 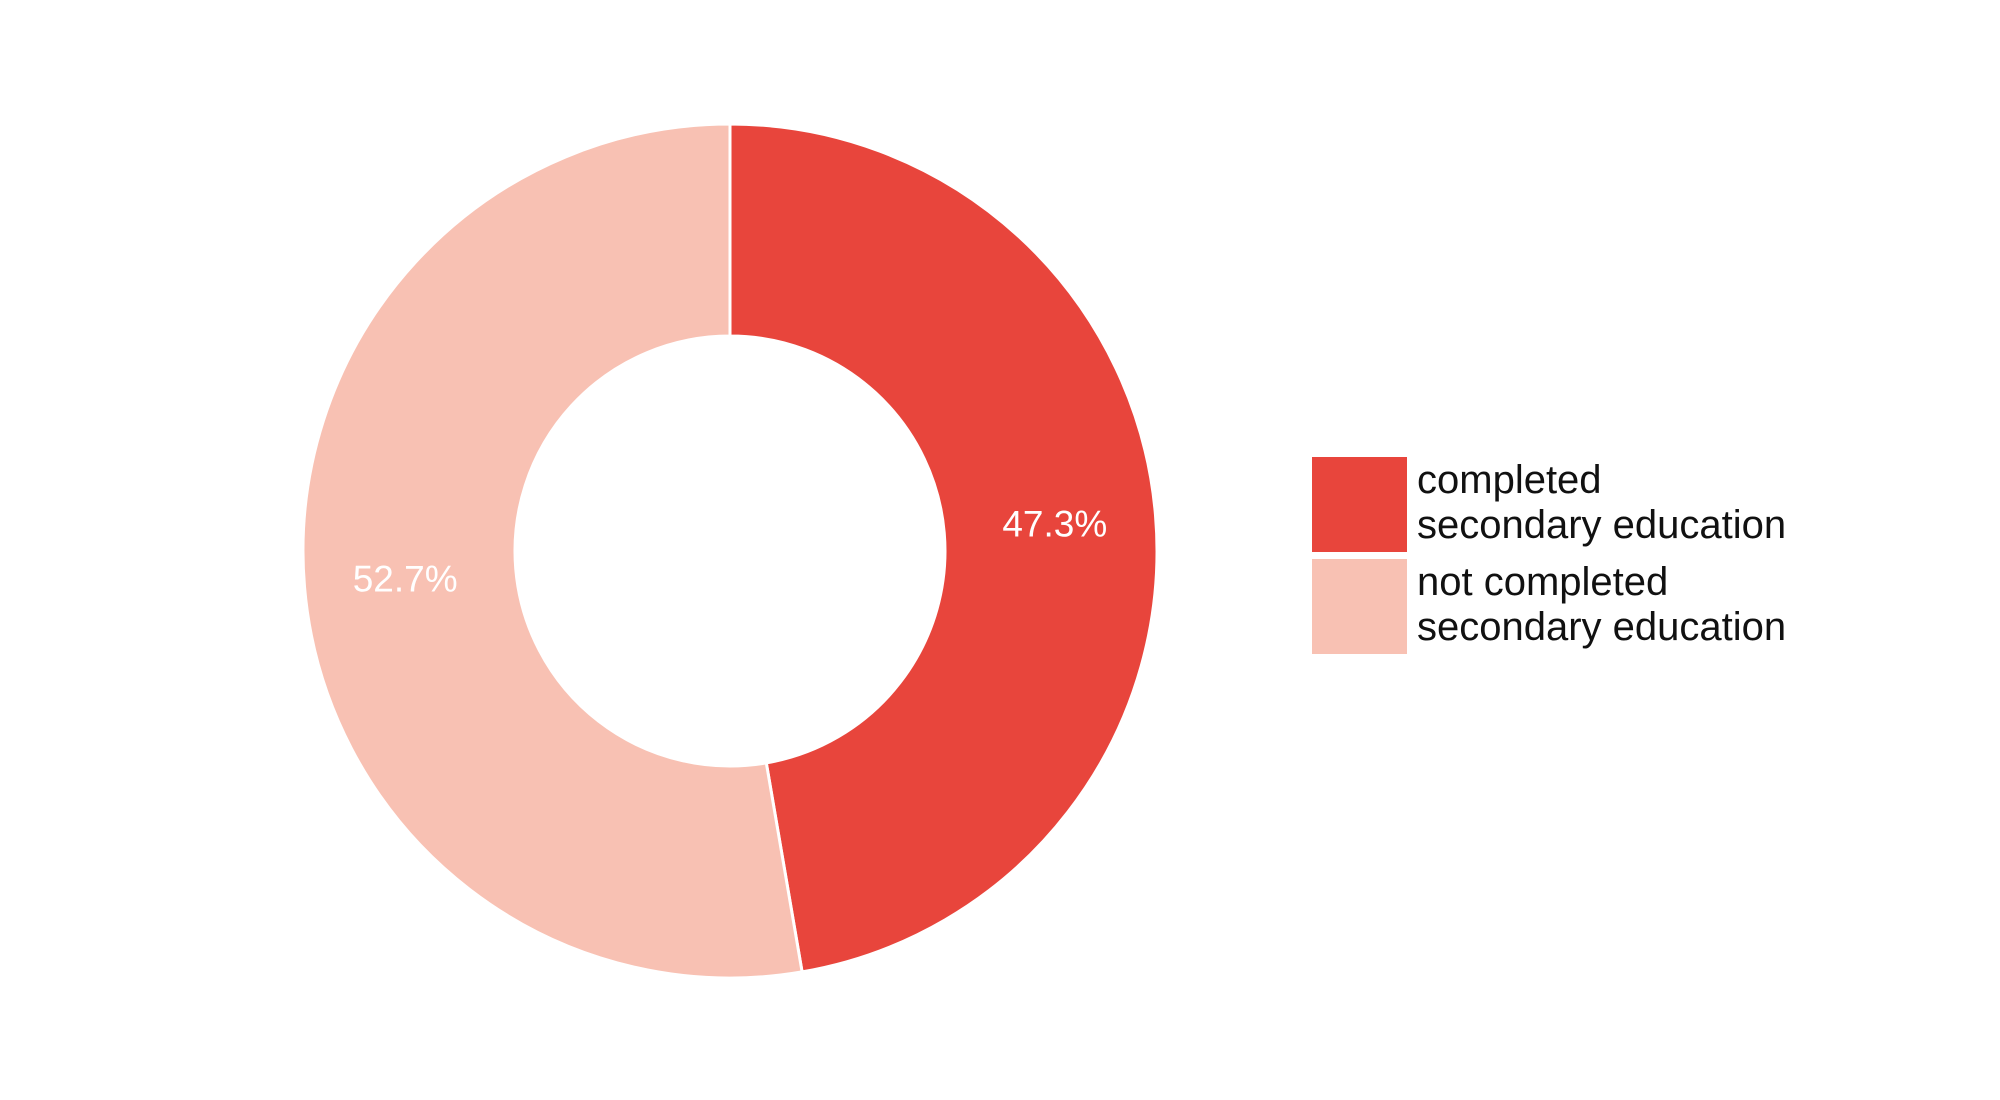 I want to click on legend-swatch-completed, so click(x=1359, y=504).